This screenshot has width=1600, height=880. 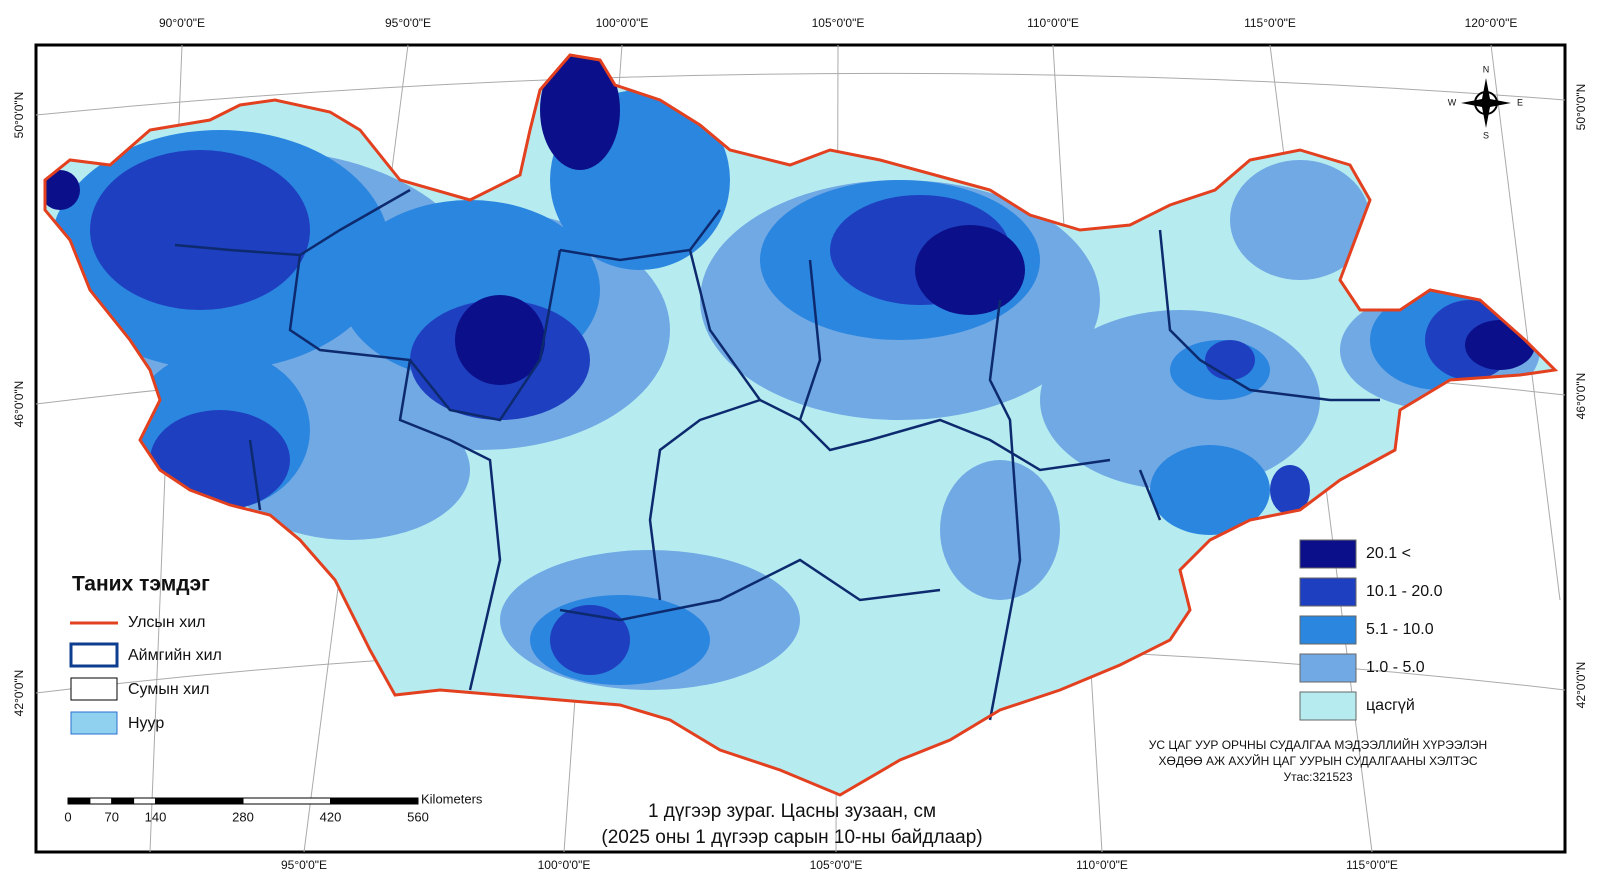 I want to click on credit: Утас:321523, so click(x=1317, y=777).